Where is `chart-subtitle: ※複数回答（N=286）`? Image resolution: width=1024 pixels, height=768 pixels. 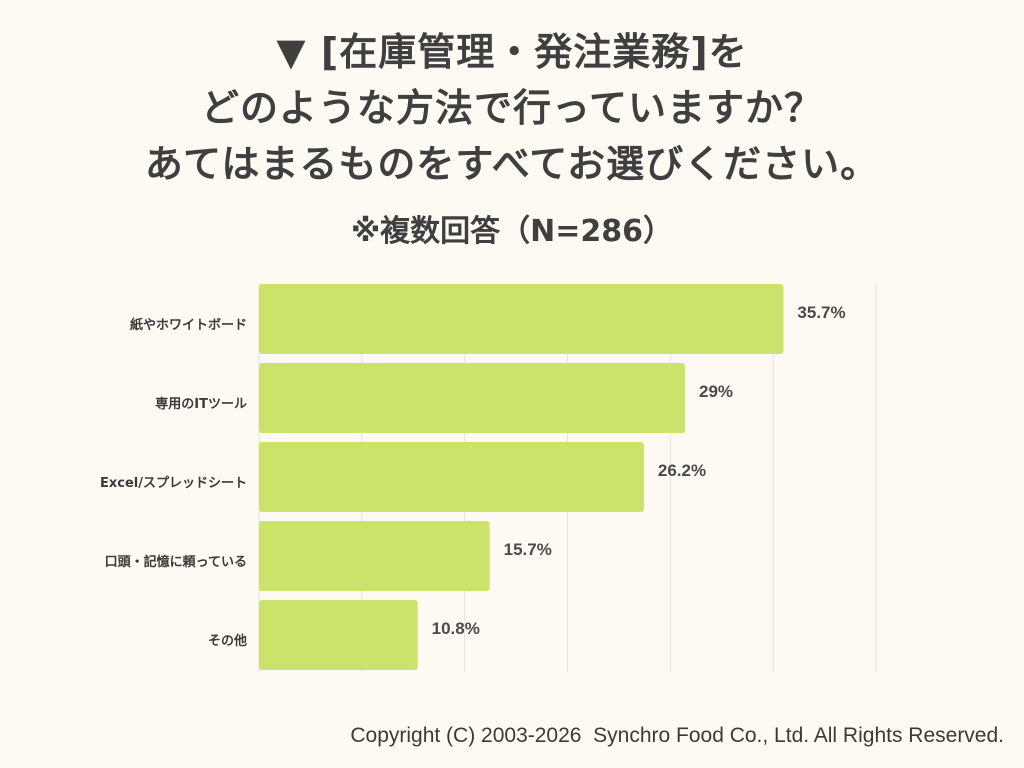
chart-subtitle: ※複数回答（N=286） is located at coordinates (512, 231).